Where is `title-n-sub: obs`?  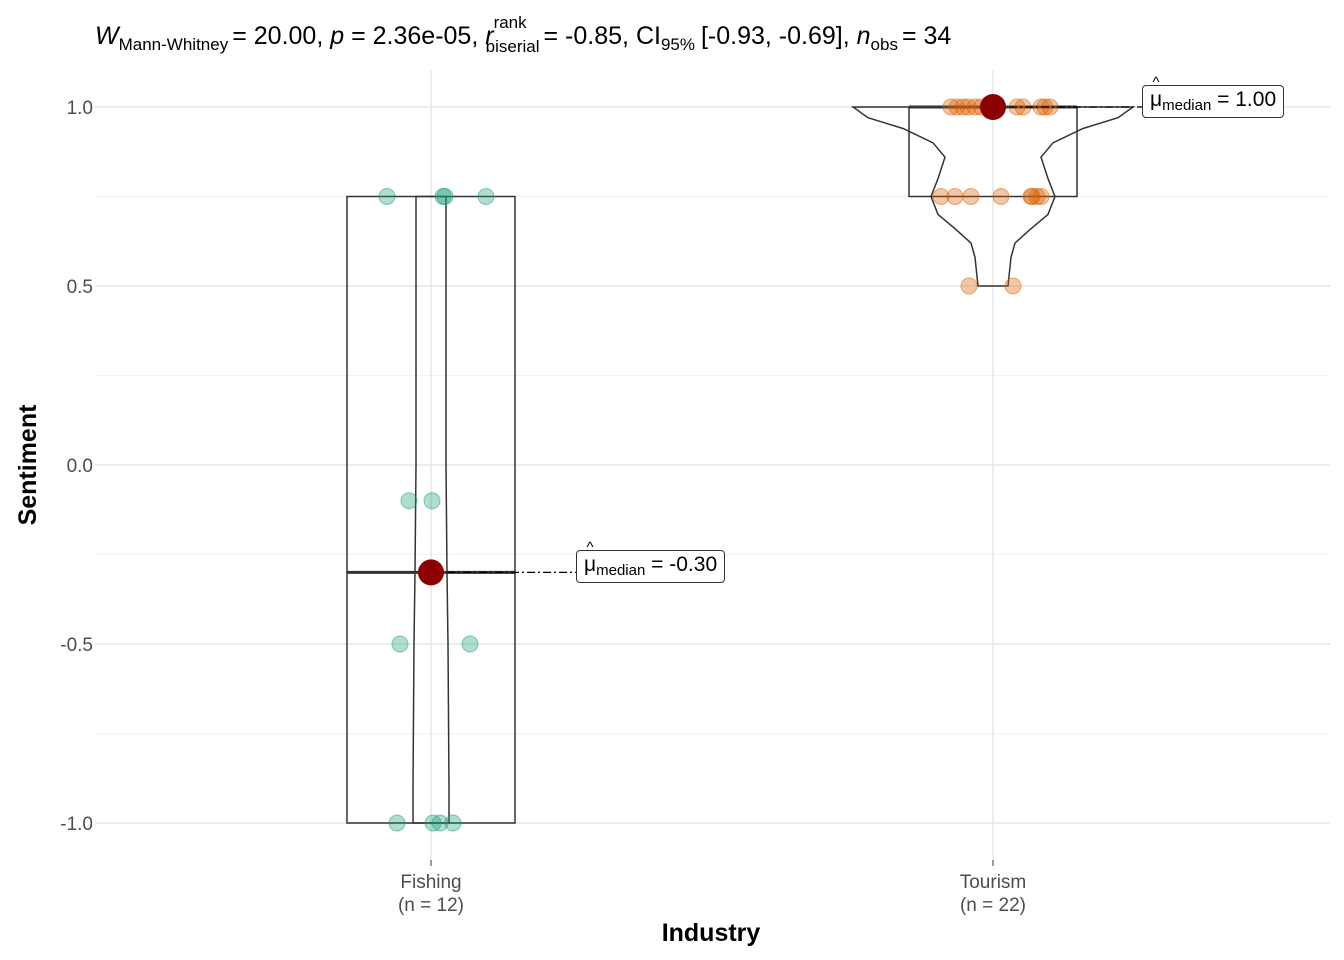 title-n-sub: obs is located at coordinates (884, 44).